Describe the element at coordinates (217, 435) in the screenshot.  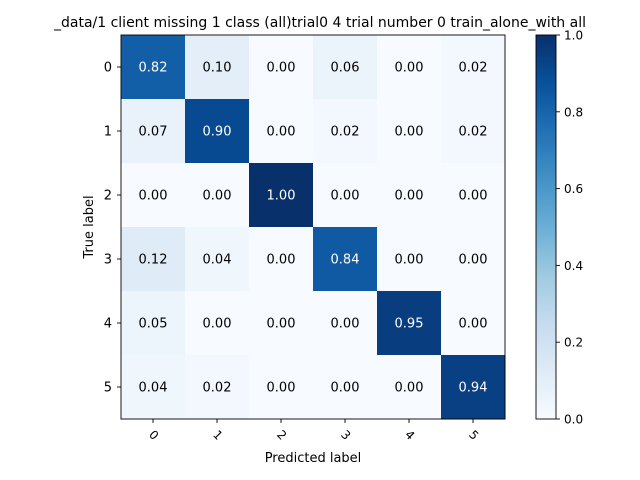
I see `x-tick-label: 1` at that location.